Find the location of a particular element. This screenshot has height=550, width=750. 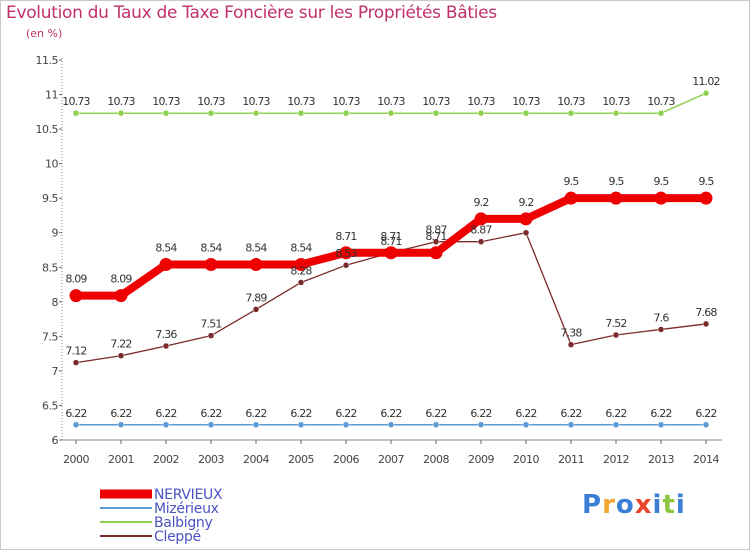

logo-letter: i is located at coordinates (657, 505).